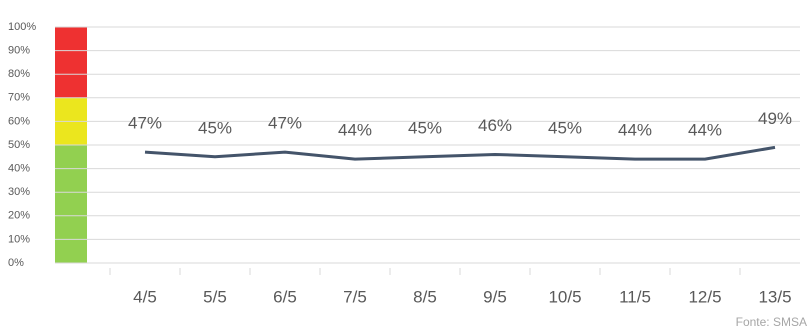 The image size is (807, 332). I want to click on y-tick-label: 0%, so click(16, 263).